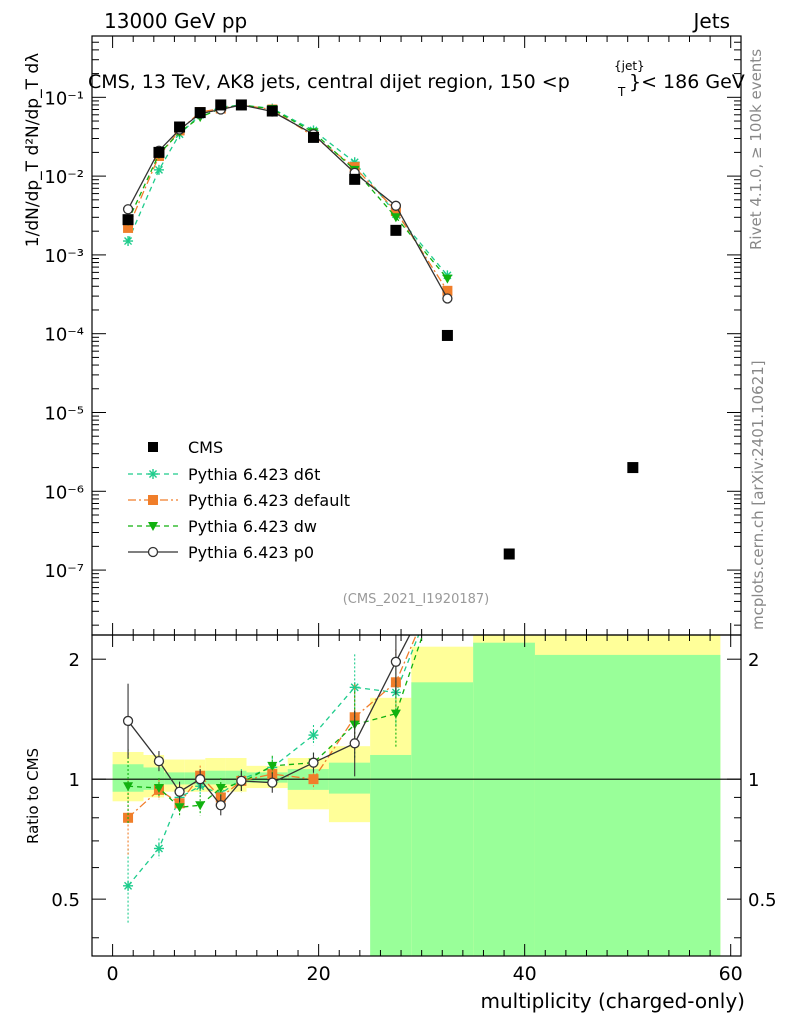  Describe the element at coordinates (756, 149) in the screenshot. I see `rivet-label: Rivet 4.1.0, ≥ 100k events` at that location.